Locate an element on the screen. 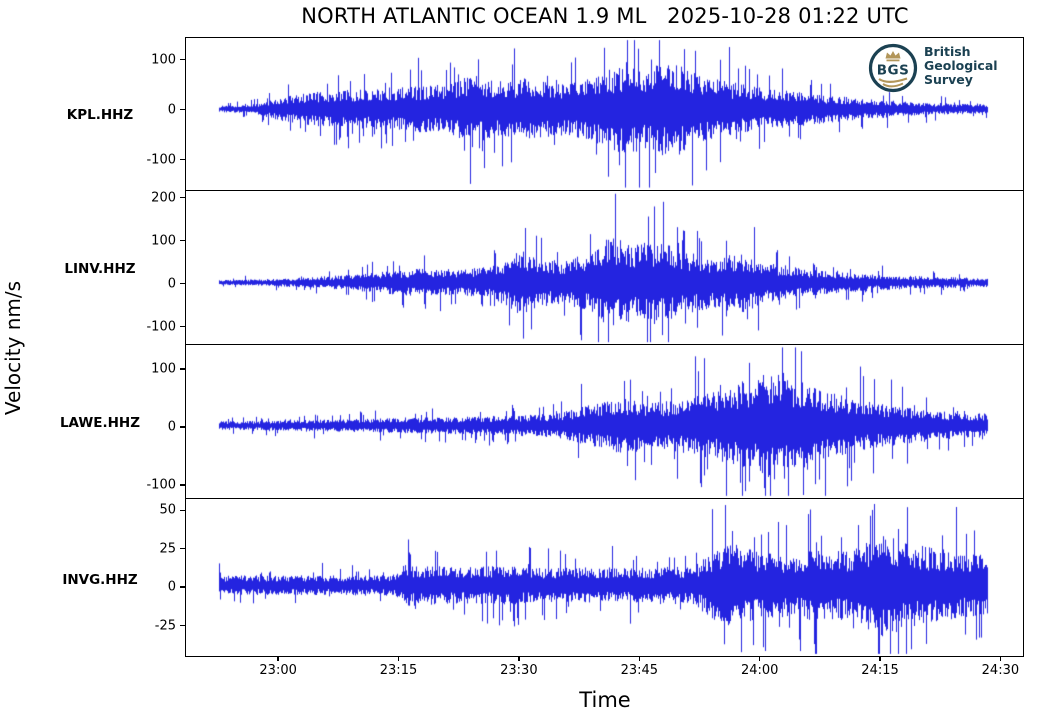 This screenshot has width=1046, height=723. y-tick-label: -25 is located at coordinates (165, 626).